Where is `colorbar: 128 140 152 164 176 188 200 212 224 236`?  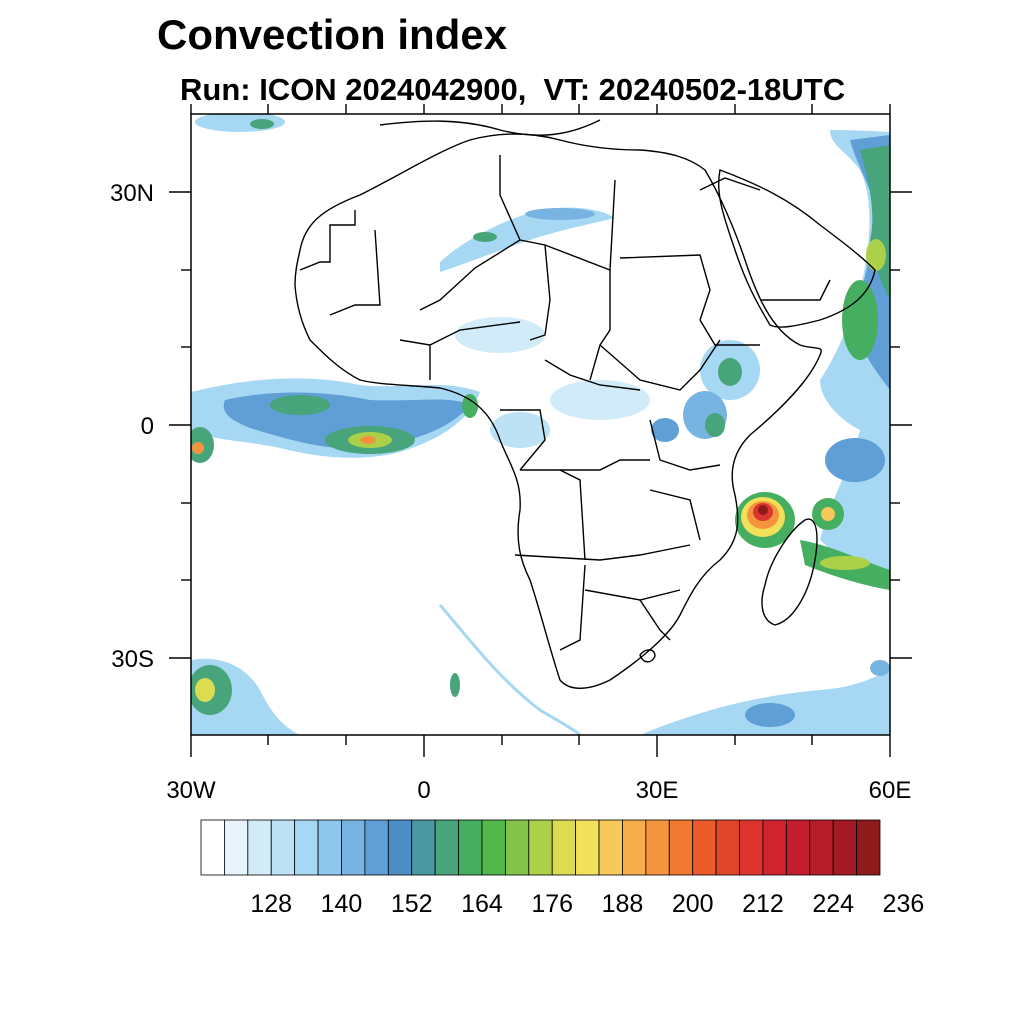 colorbar: 128 140 152 164 176 188 200 212 224 236 is located at coordinates (562, 868).